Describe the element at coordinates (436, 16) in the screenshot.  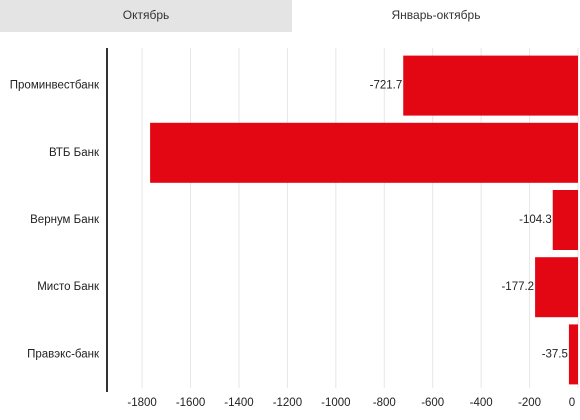
I see `tab: Январь-октябрь` at that location.